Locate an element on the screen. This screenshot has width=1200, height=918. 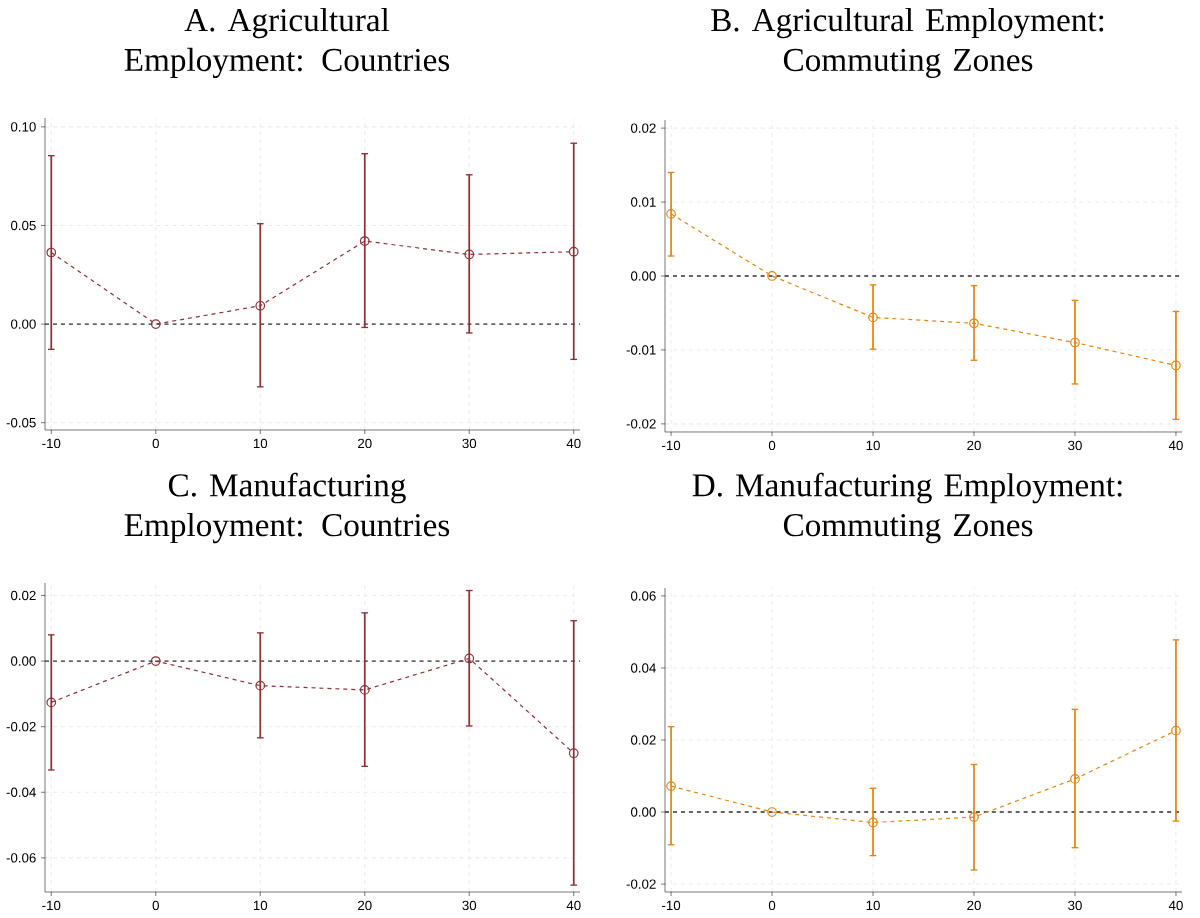
y-tick-label: -0.01 is located at coordinates (641, 350).